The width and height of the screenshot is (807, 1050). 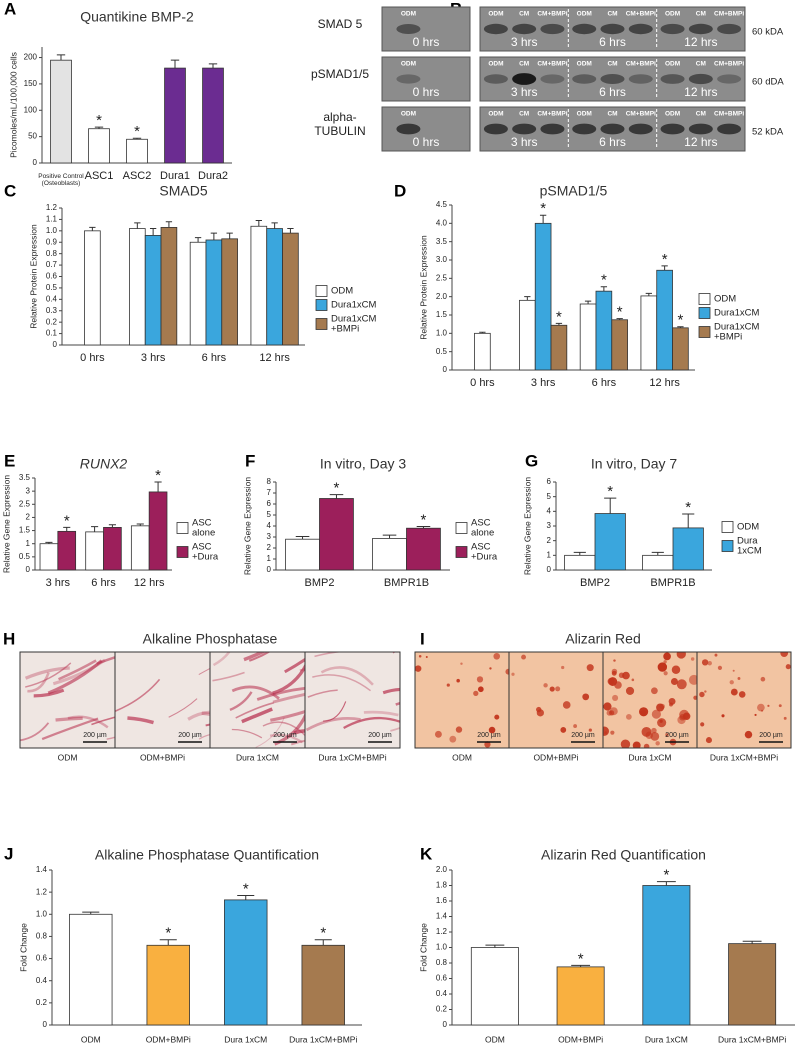 I want to click on y-tick-label: 0.2, so click(x=442, y=1009).